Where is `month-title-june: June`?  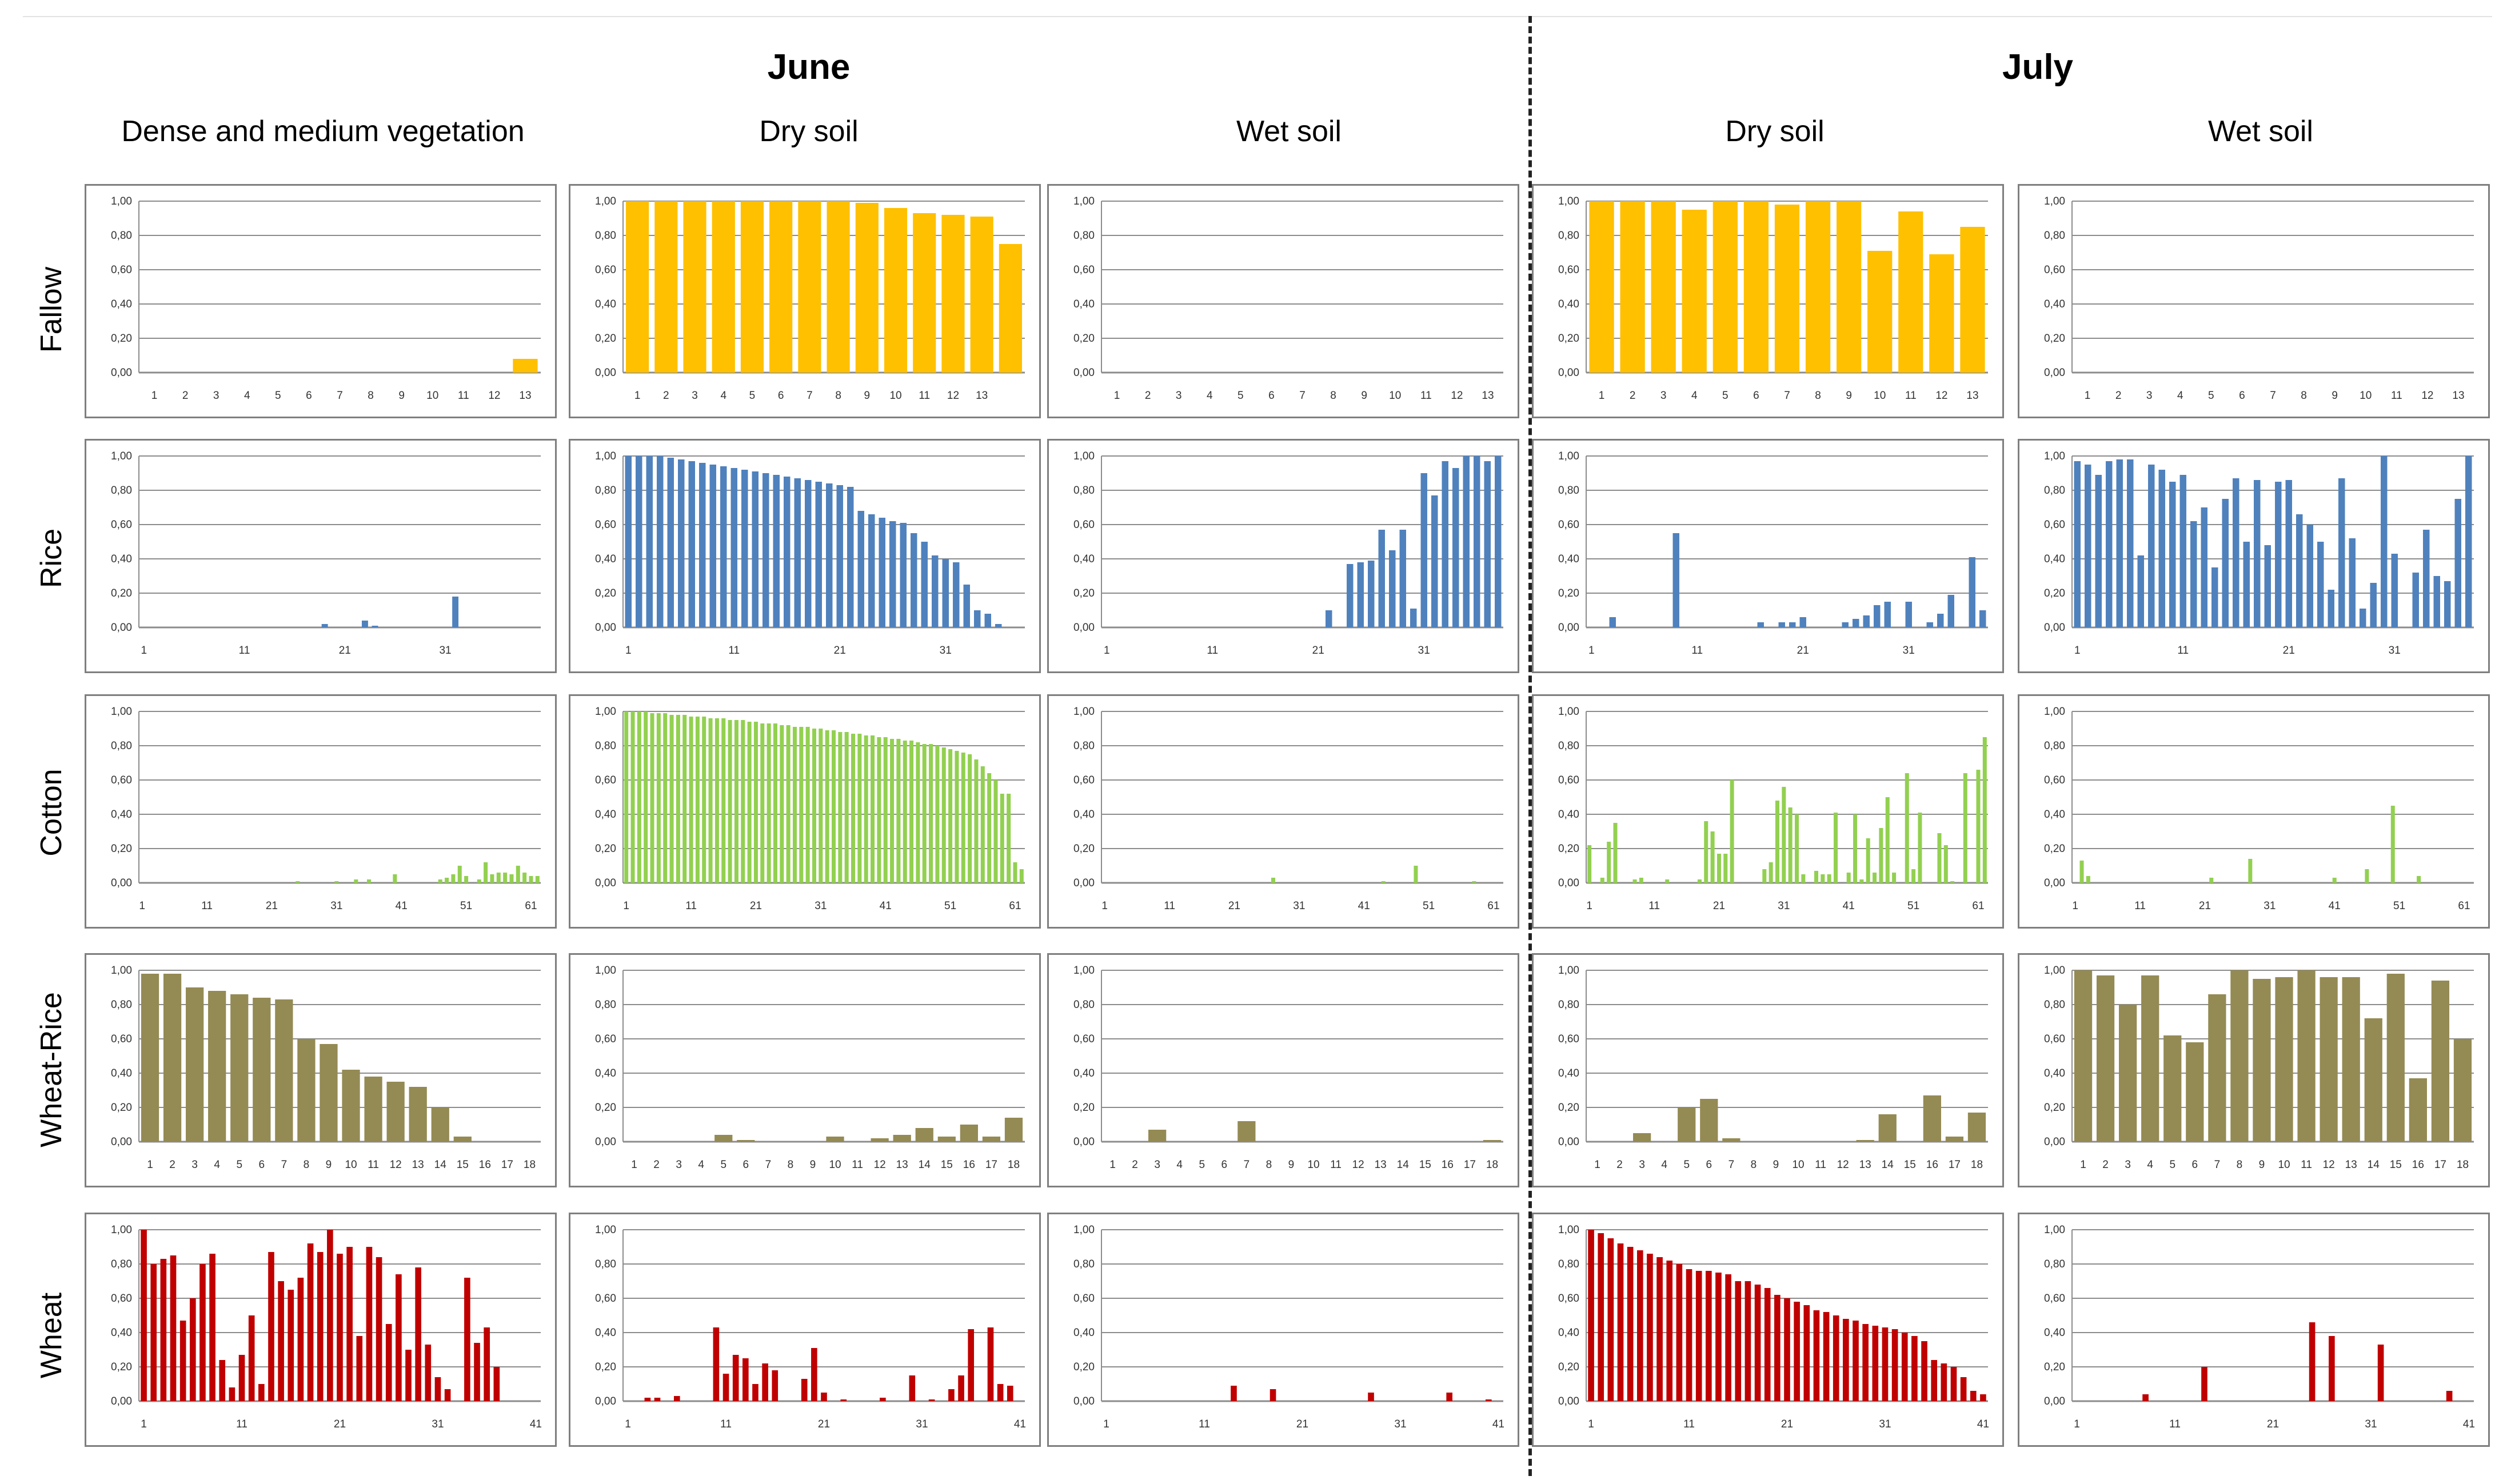 month-title-june: June is located at coordinates (809, 67).